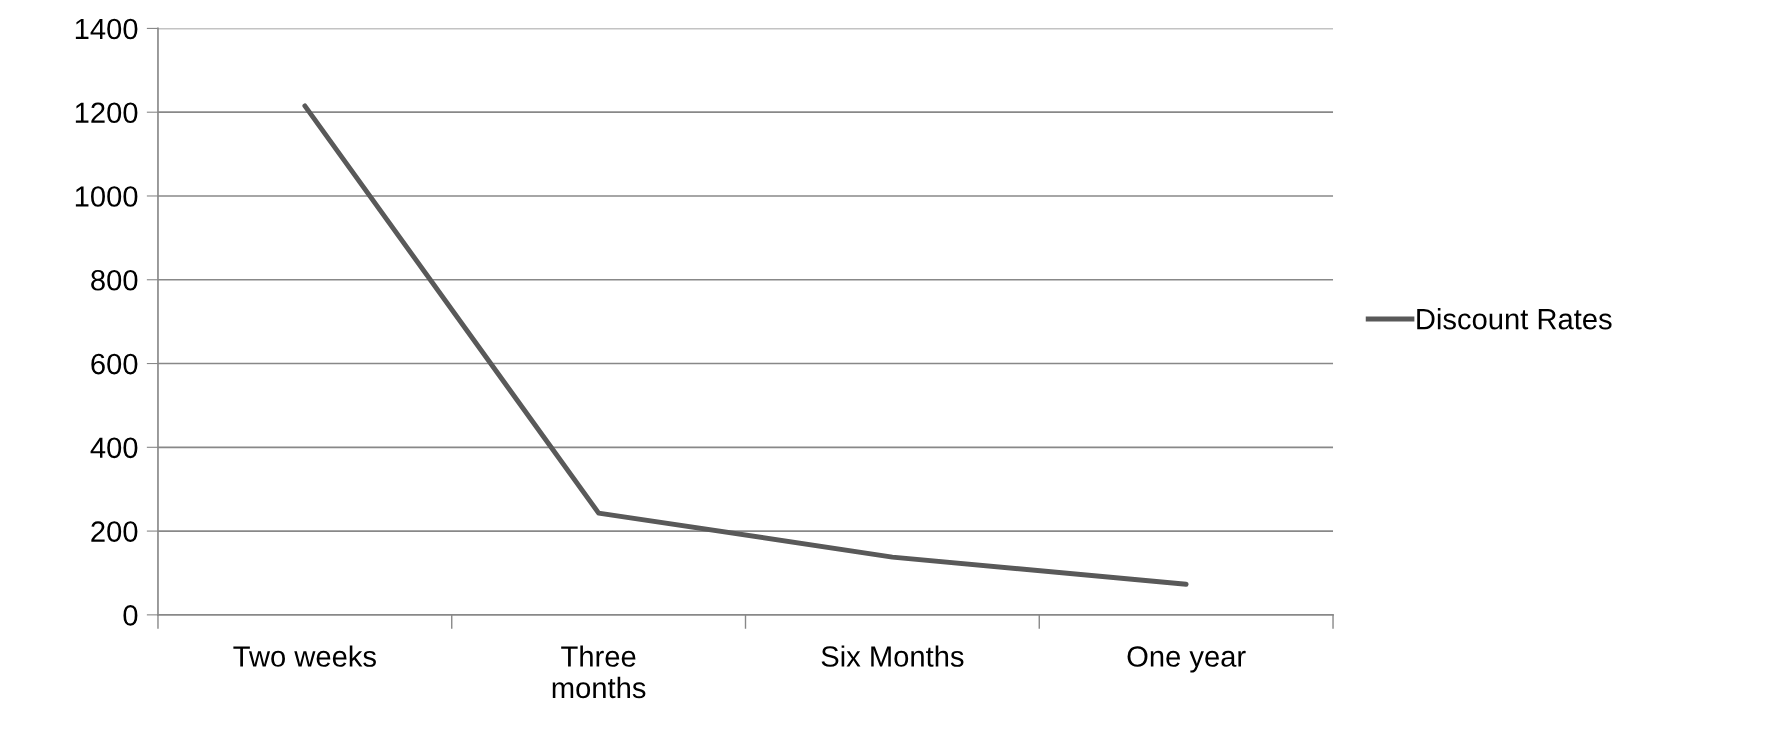 The height and width of the screenshot is (748, 1775). What do you see at coordinates (1514, 319) in the screenshot?
I see `legend-label: Discount Rates` at bounding box center [1514, 319].